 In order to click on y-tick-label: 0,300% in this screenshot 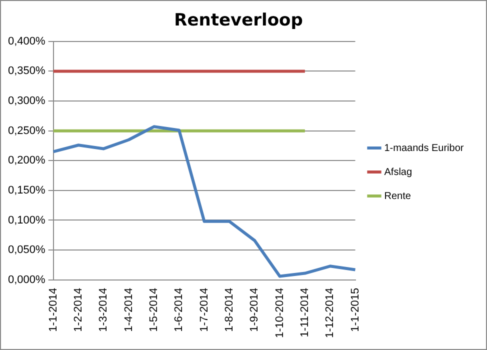, I will do `click(27, 101)`.